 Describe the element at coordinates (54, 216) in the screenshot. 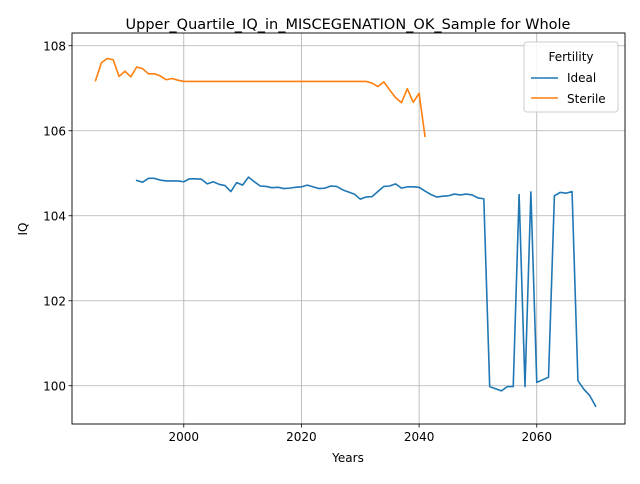

I see `y-tick-label: 104` at that location.